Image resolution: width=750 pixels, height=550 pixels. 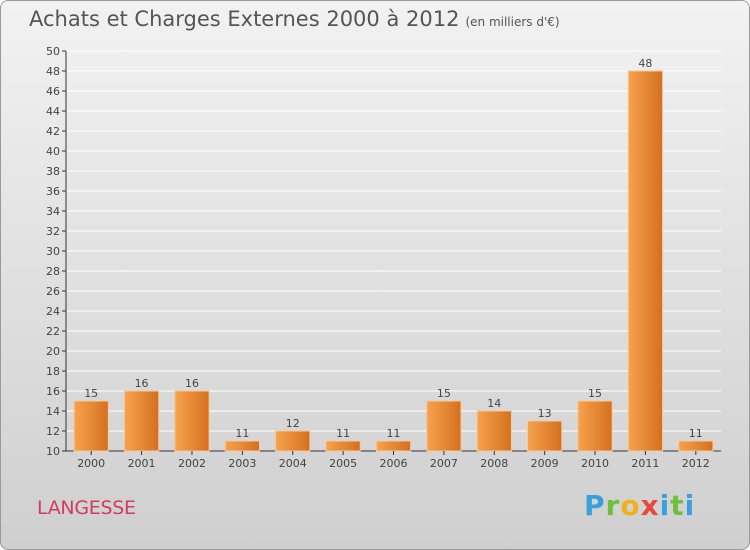 I want to click on y-tick-label: 24, so click(x=53, y=311).